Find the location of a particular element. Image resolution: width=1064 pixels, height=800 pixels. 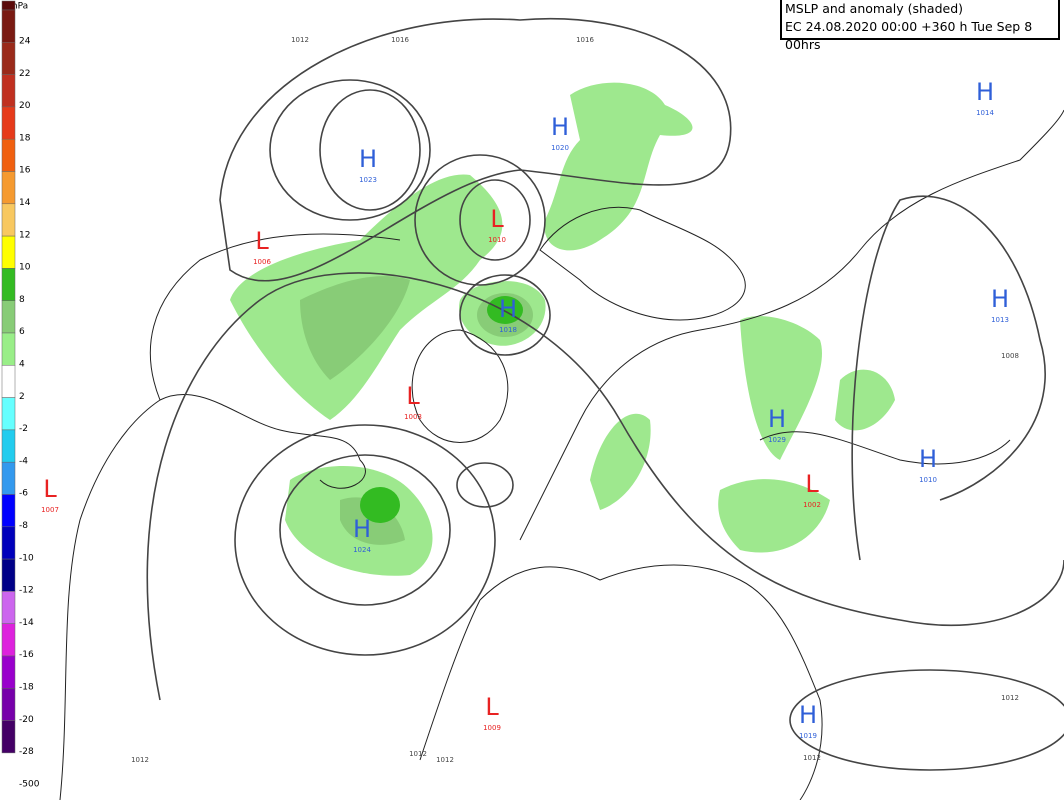

center-value: 1029 is located at coordinates (777, 440).